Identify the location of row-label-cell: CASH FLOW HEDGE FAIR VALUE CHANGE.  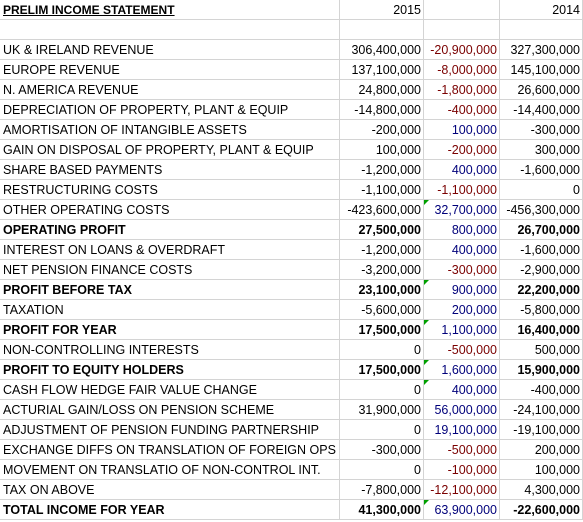
(170, 390).